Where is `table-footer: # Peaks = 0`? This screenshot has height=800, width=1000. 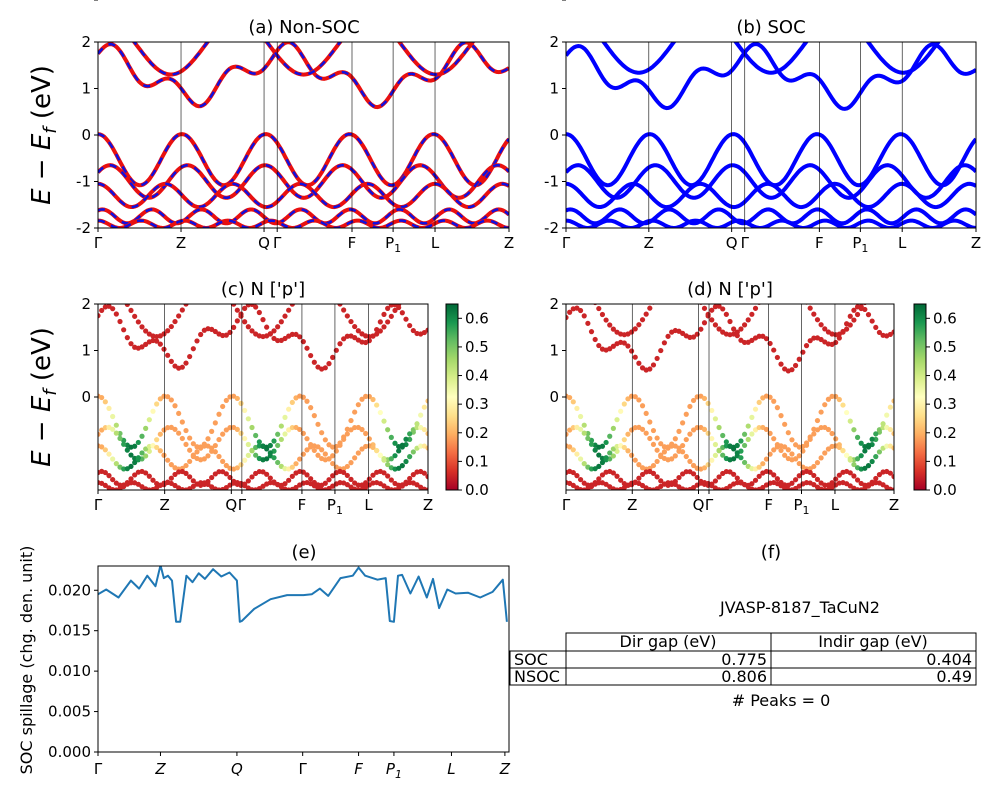
table-footer: # Peaks = 0 is located at coordinates (781, 700).